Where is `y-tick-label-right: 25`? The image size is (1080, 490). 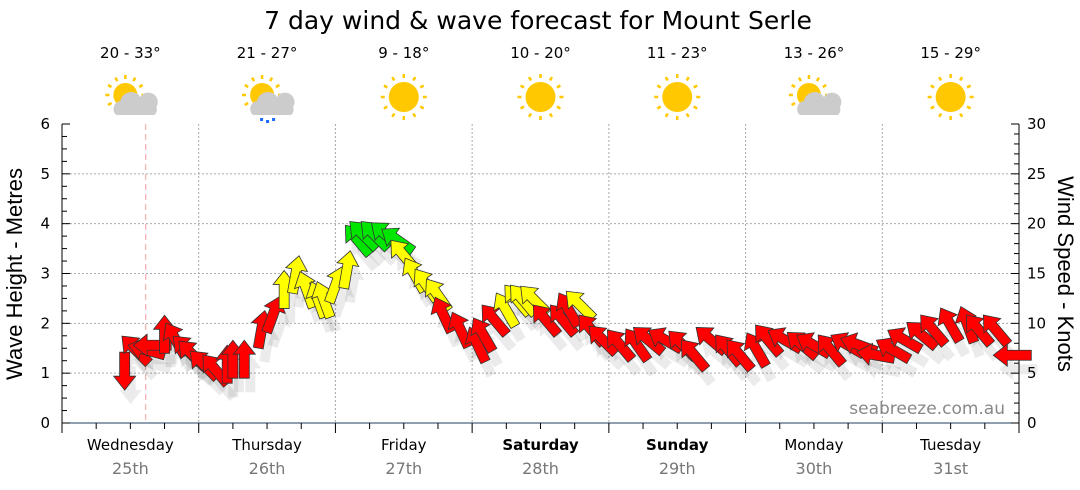
y-tick-label-right: 25 is located at coordinates (1036, 174).